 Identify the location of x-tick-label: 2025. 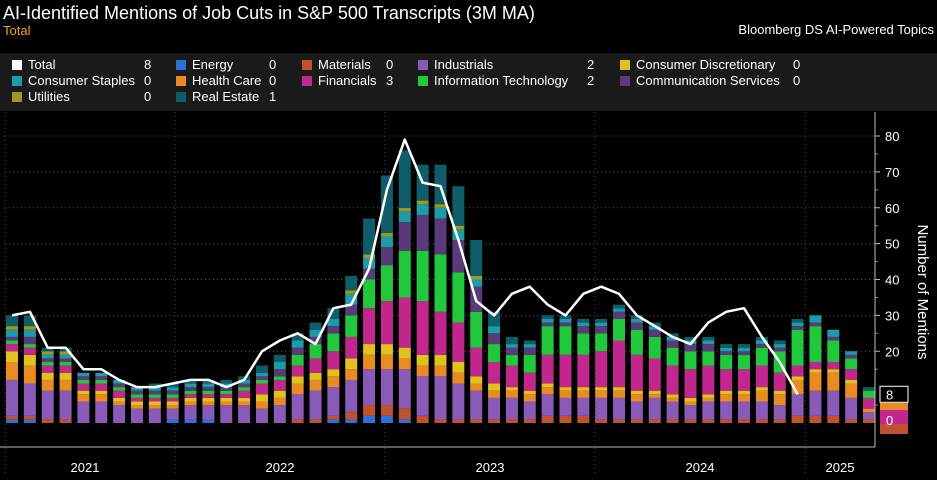
(840, 467).